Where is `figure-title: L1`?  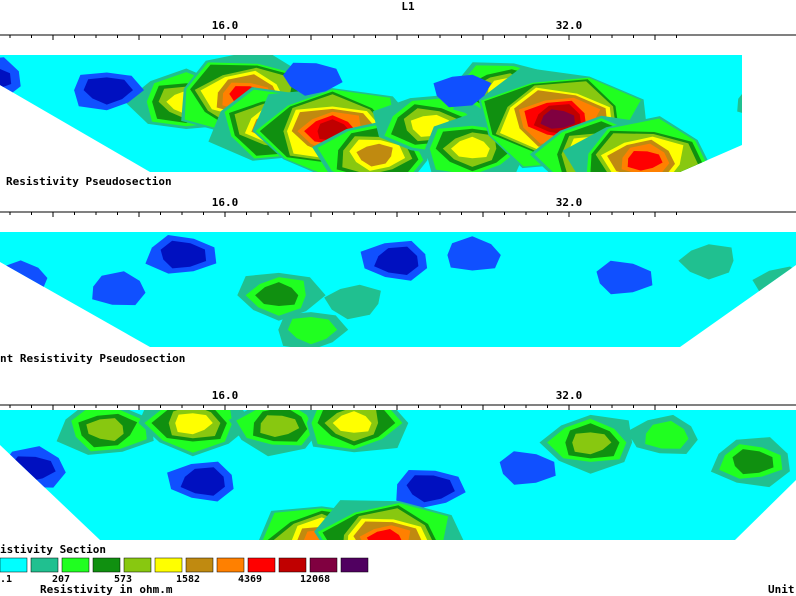 figure-title: L1 is located at coordinates (408, 6).